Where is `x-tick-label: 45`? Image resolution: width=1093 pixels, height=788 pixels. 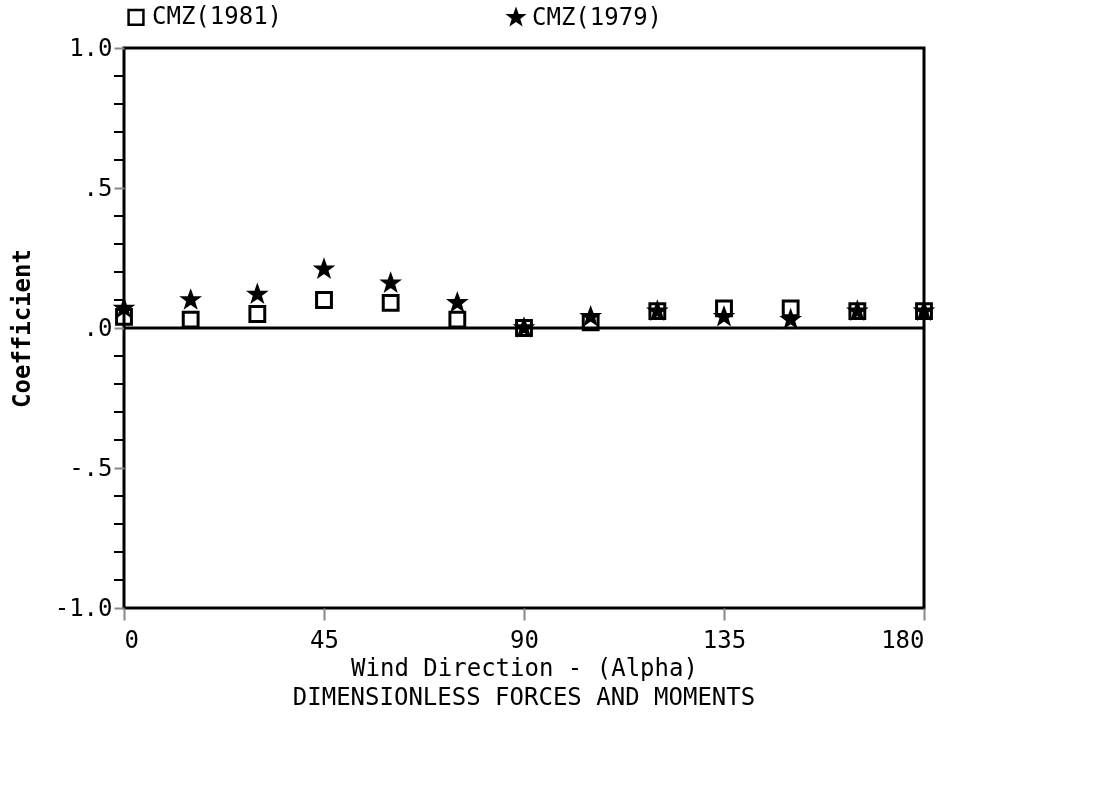 x-tick-label: 45 is located at coordinates (324, 639).